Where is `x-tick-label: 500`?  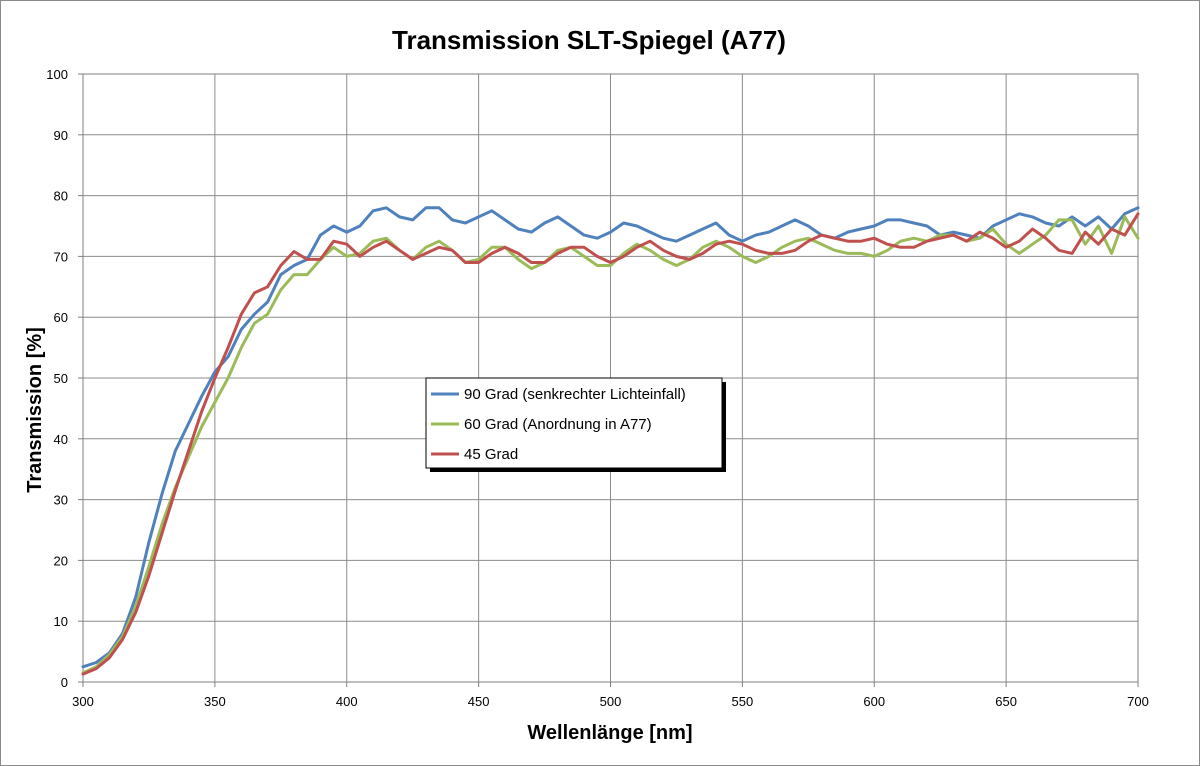 x-tick-label: 500 is located at coordinates (611, 701).